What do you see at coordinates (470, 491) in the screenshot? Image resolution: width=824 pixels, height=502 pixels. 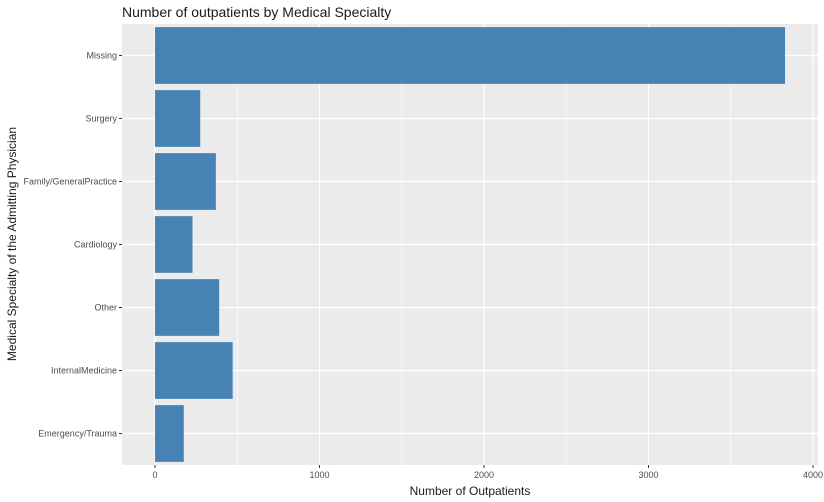 I see `x-axis-title: Number of Outpatients` at bounding box center [470, 491].